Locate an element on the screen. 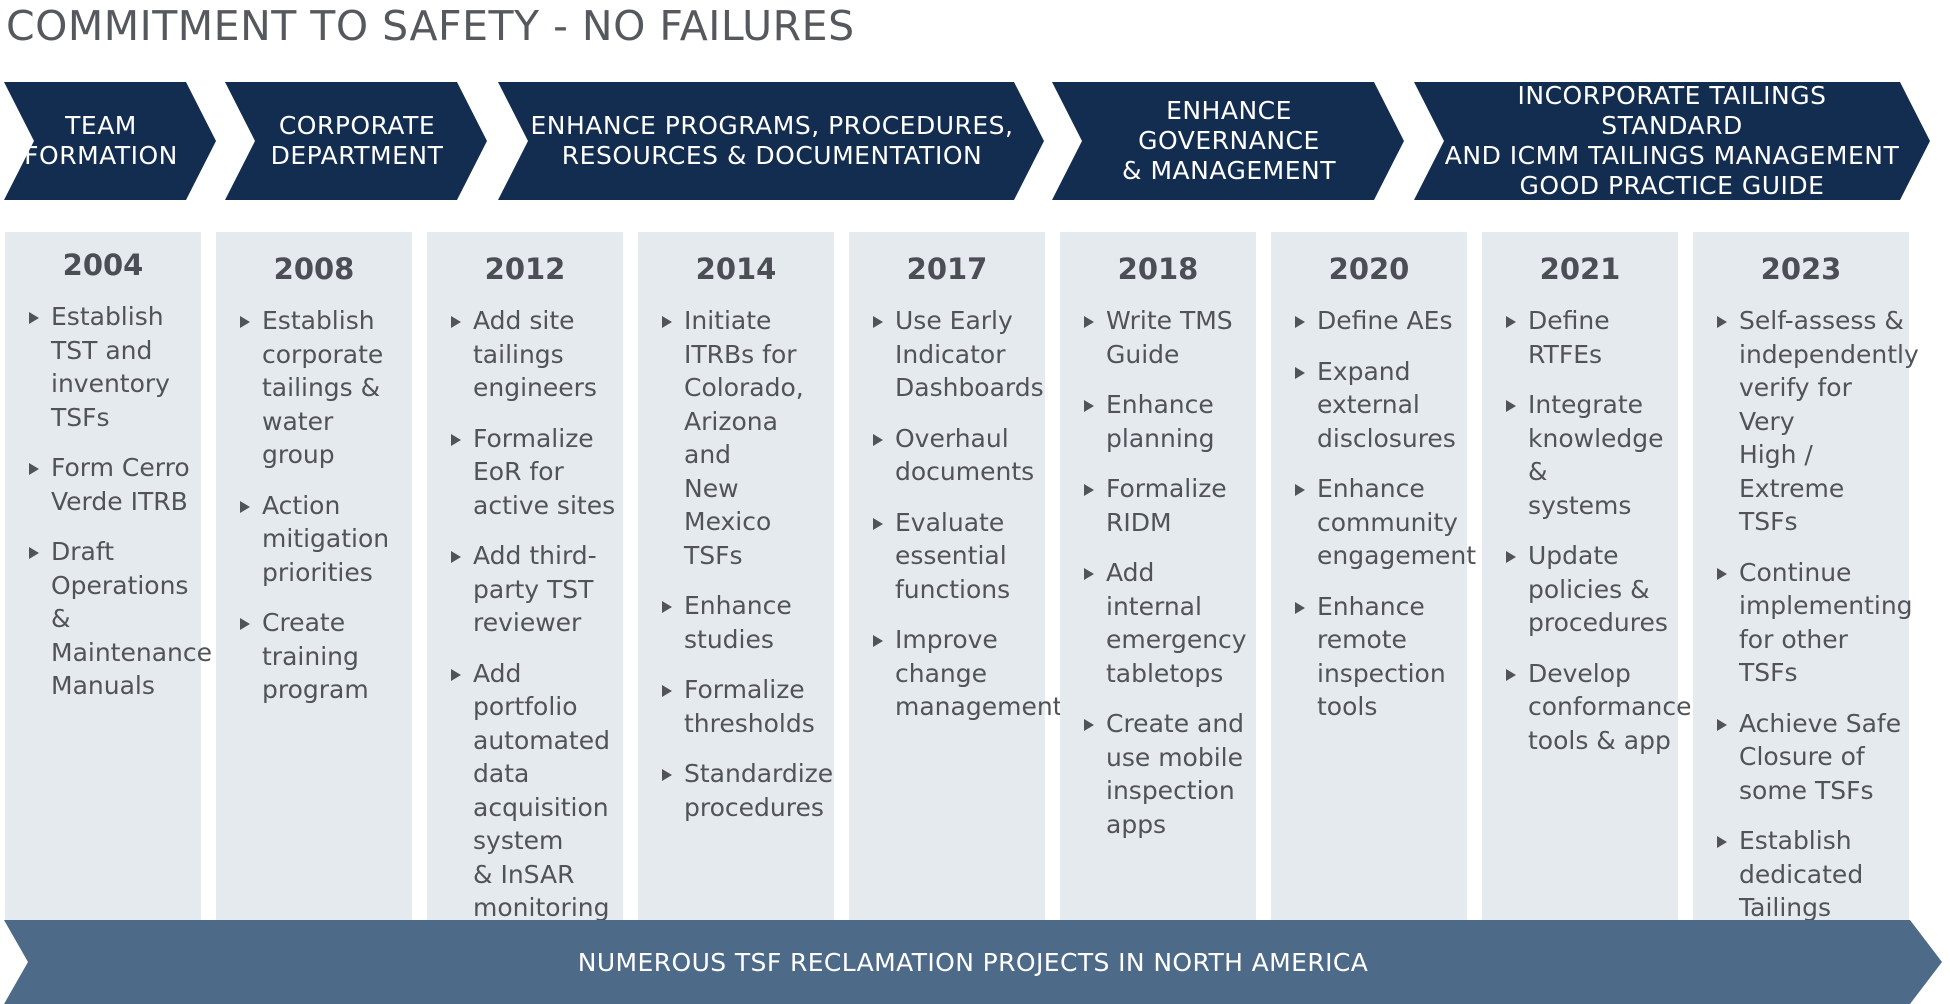  milestone-item: Create training program is located at coordinates (314, 656).